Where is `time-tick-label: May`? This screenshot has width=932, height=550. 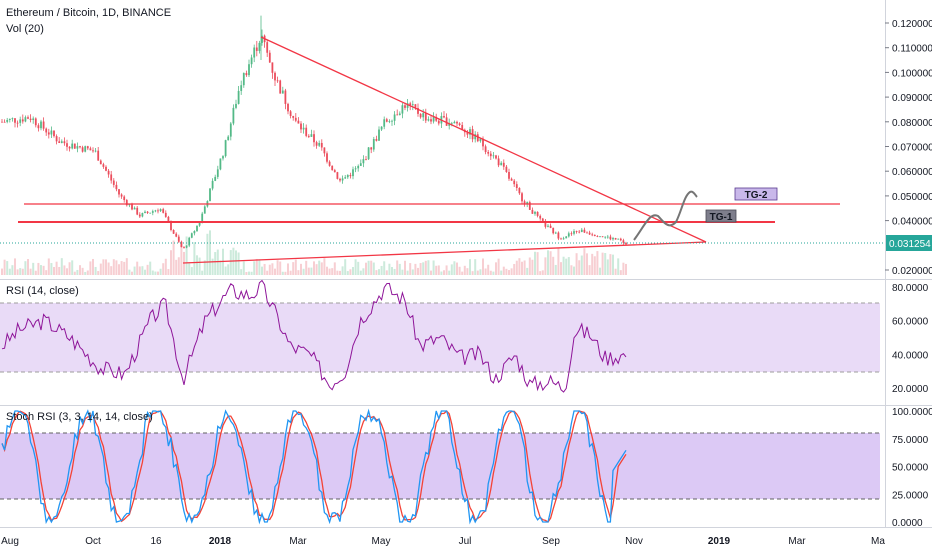
time-tick-label: May is located at coordinates (381, 541).